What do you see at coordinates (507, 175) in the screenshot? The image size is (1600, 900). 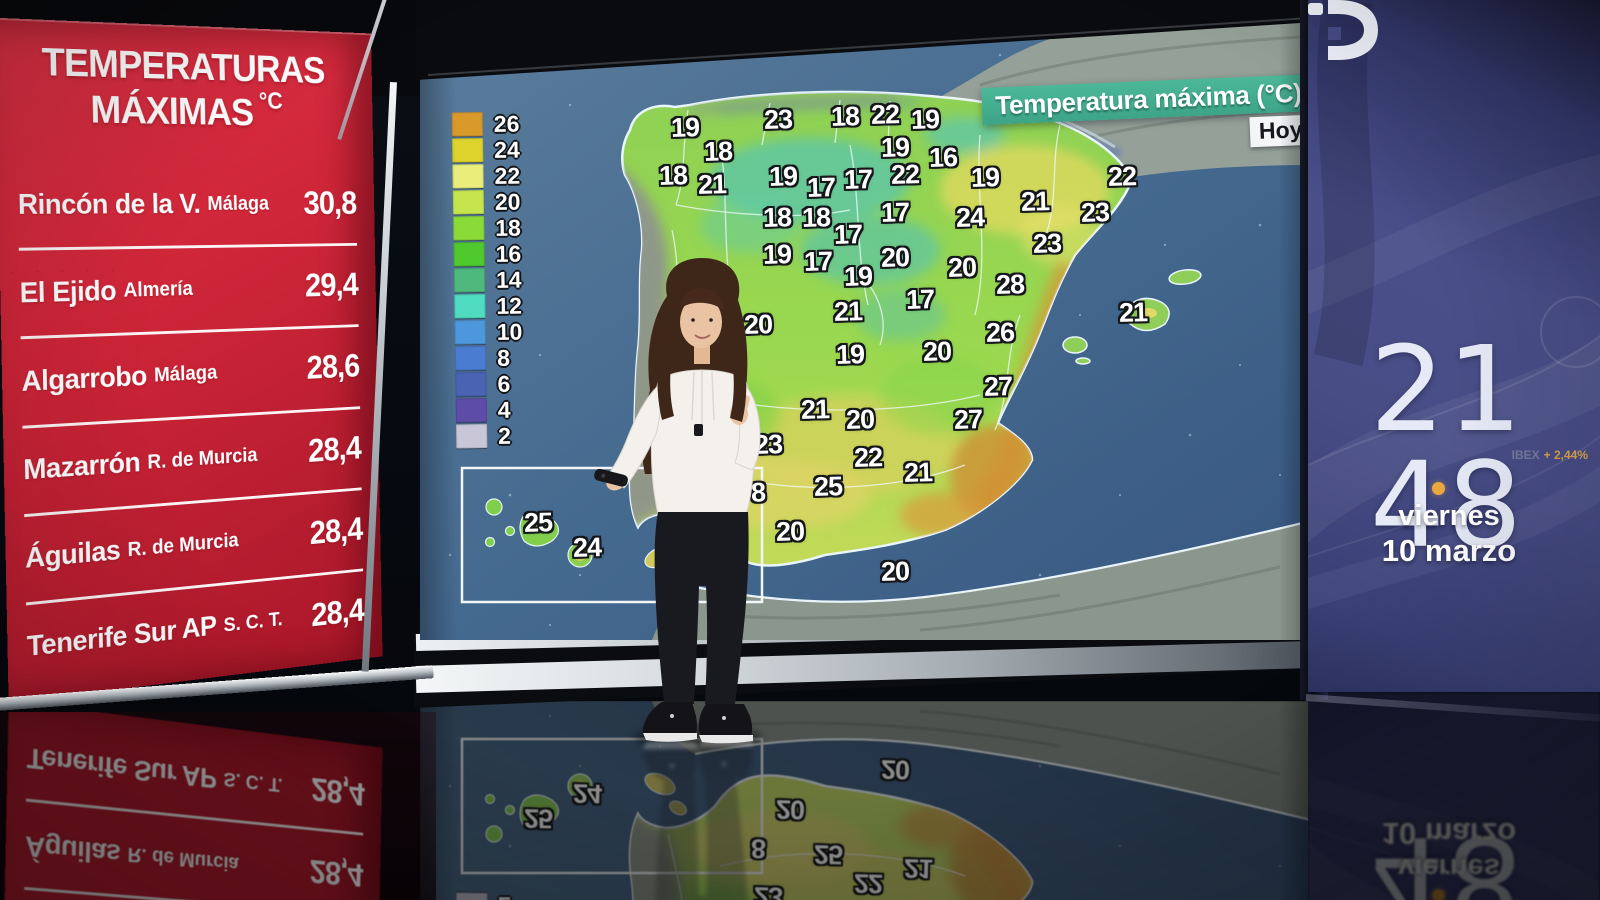 I see `legend-value: 22` at bounding box center [507, 175].